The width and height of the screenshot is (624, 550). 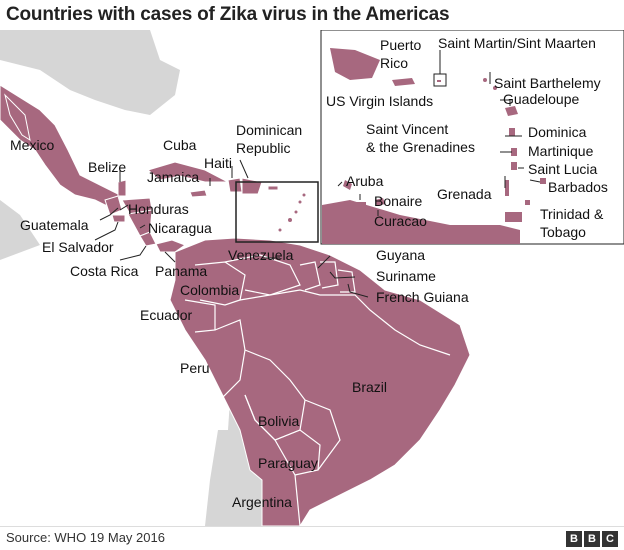 I want to click on cuba-shape, so click(x=187, y=172).